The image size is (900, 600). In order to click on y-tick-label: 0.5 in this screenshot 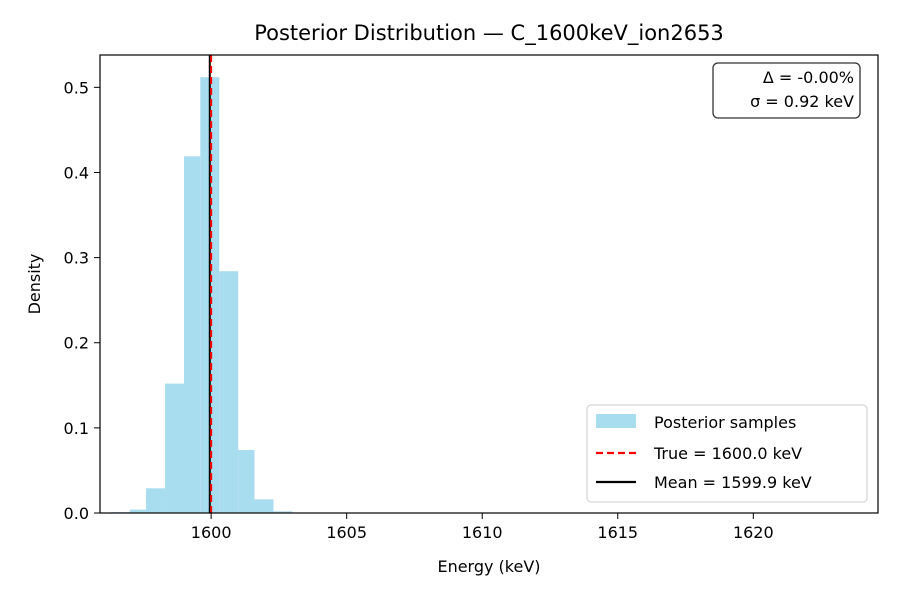, I will do `click(76, 87)`.